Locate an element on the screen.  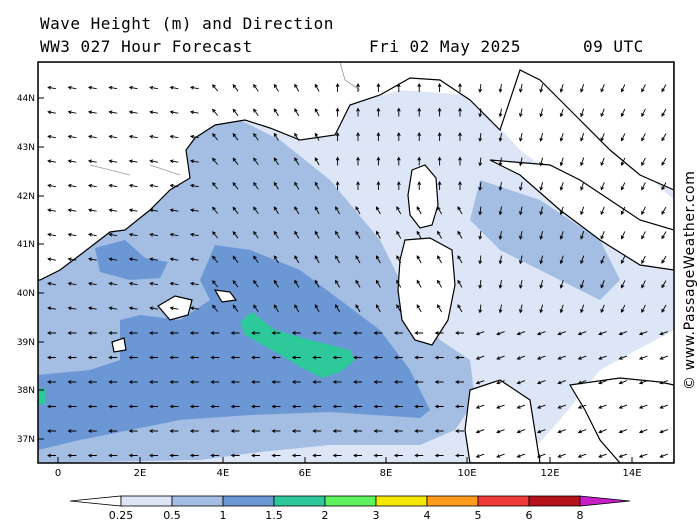
mallorca is located at coordinates (175, 308).